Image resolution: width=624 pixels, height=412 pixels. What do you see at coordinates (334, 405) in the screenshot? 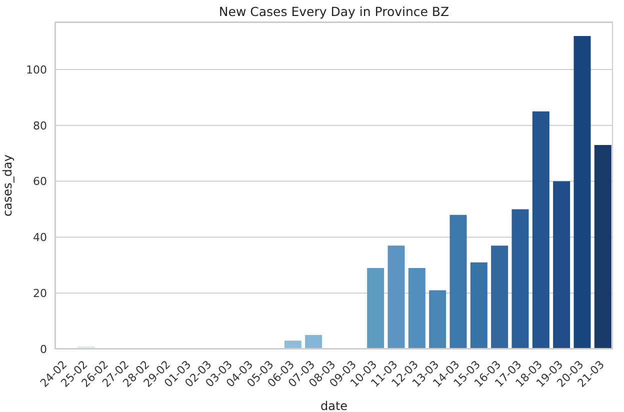
I see `x-axis-title: date` at bounding box center [334, 405].